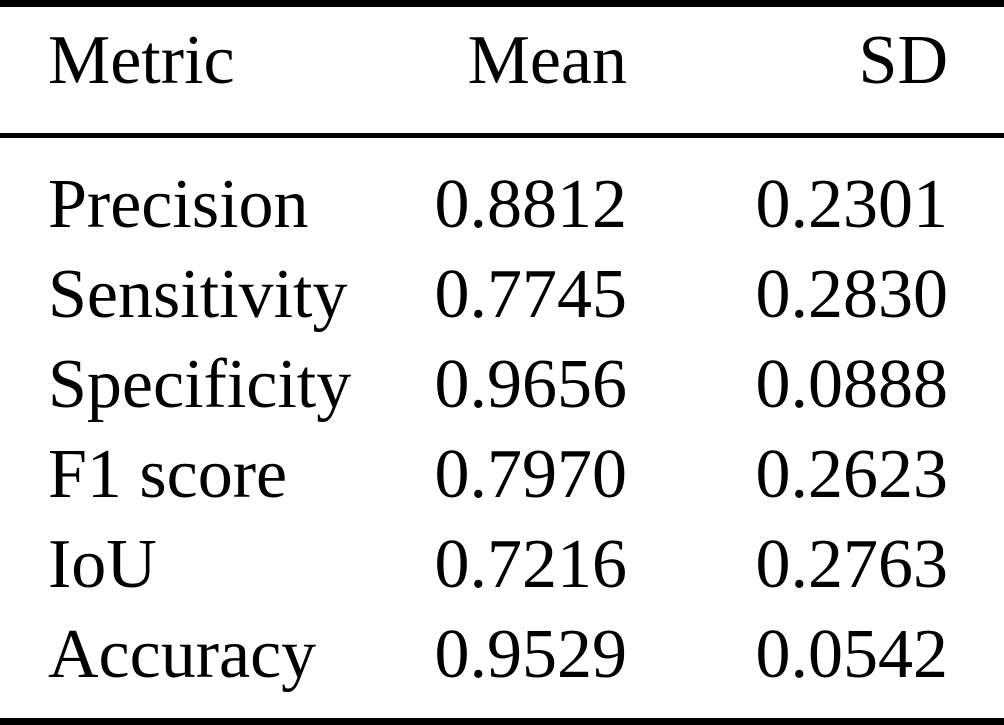 The width and height of the screenshot is (1004, 725). Describe the element at coordinates (903, 60) in the screenshot. I see `column-header-sd: SD` at that location.